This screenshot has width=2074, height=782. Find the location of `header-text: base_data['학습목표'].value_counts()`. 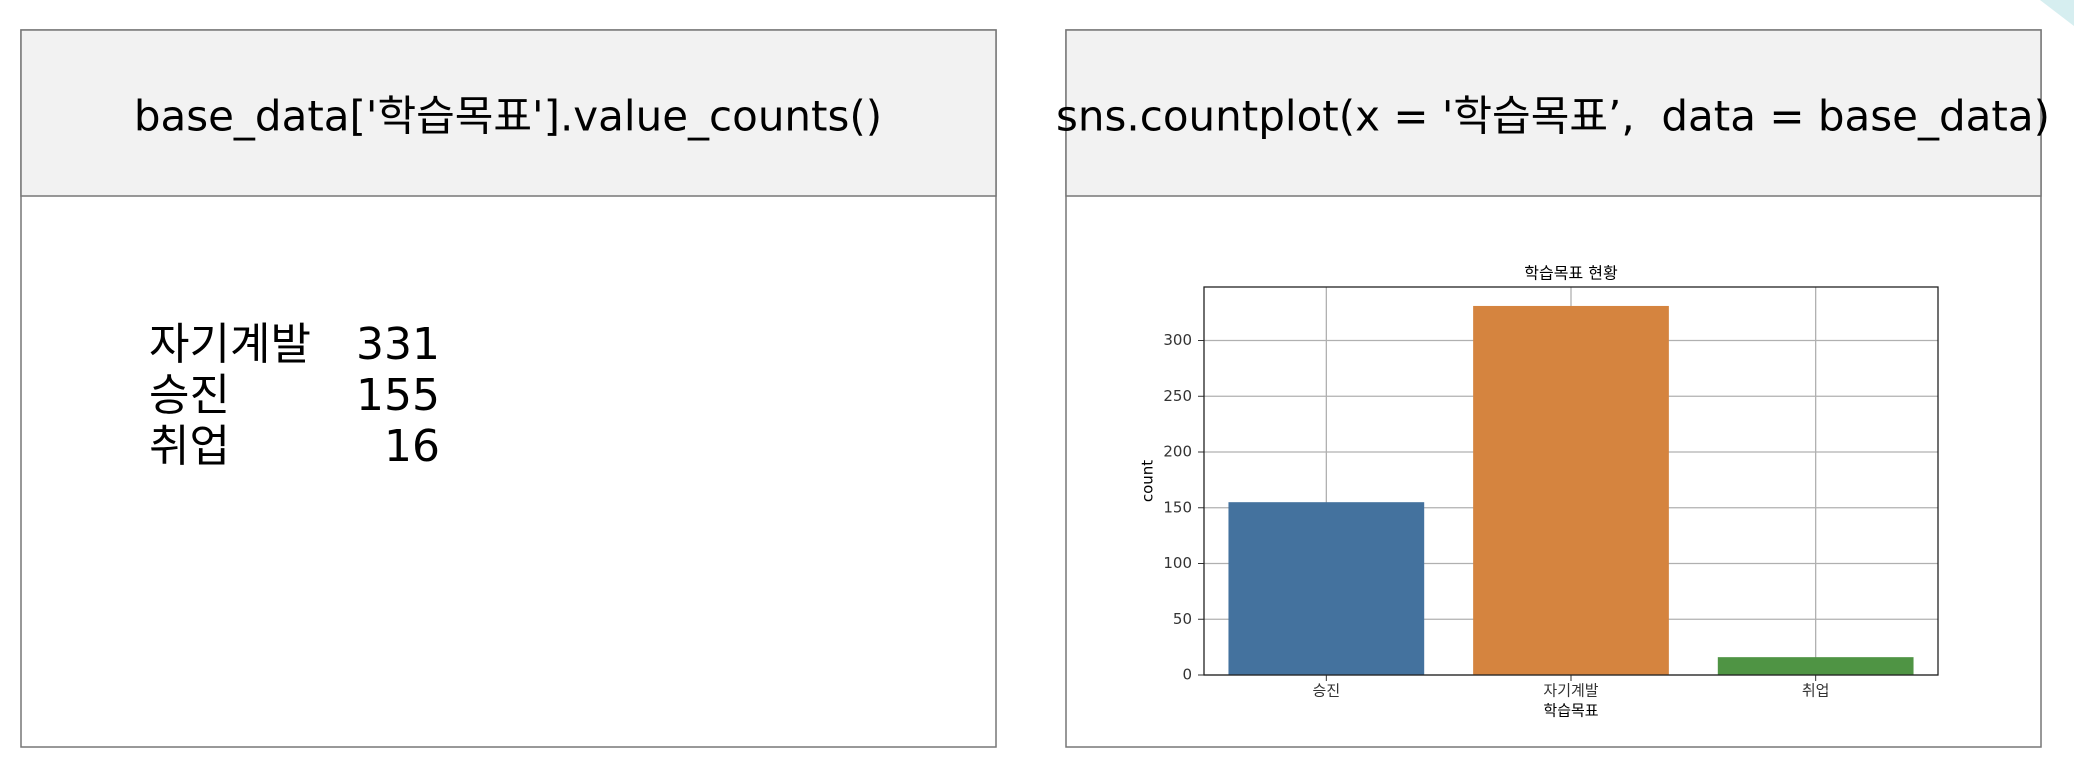

header-text: base_data['학습목표'].value_counts() is located at coordinates (508, 116).